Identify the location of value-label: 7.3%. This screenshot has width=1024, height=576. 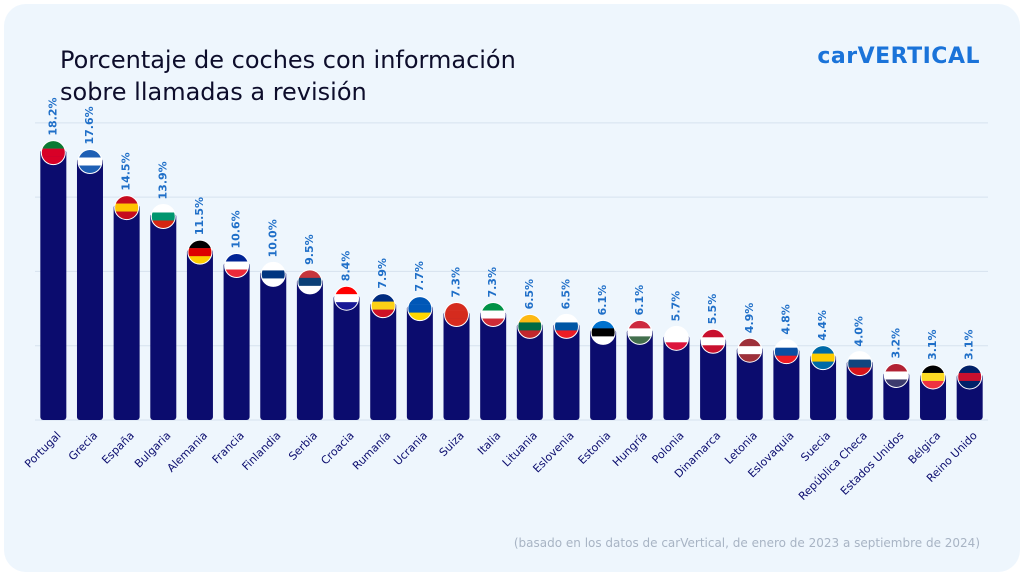
(456, 282).